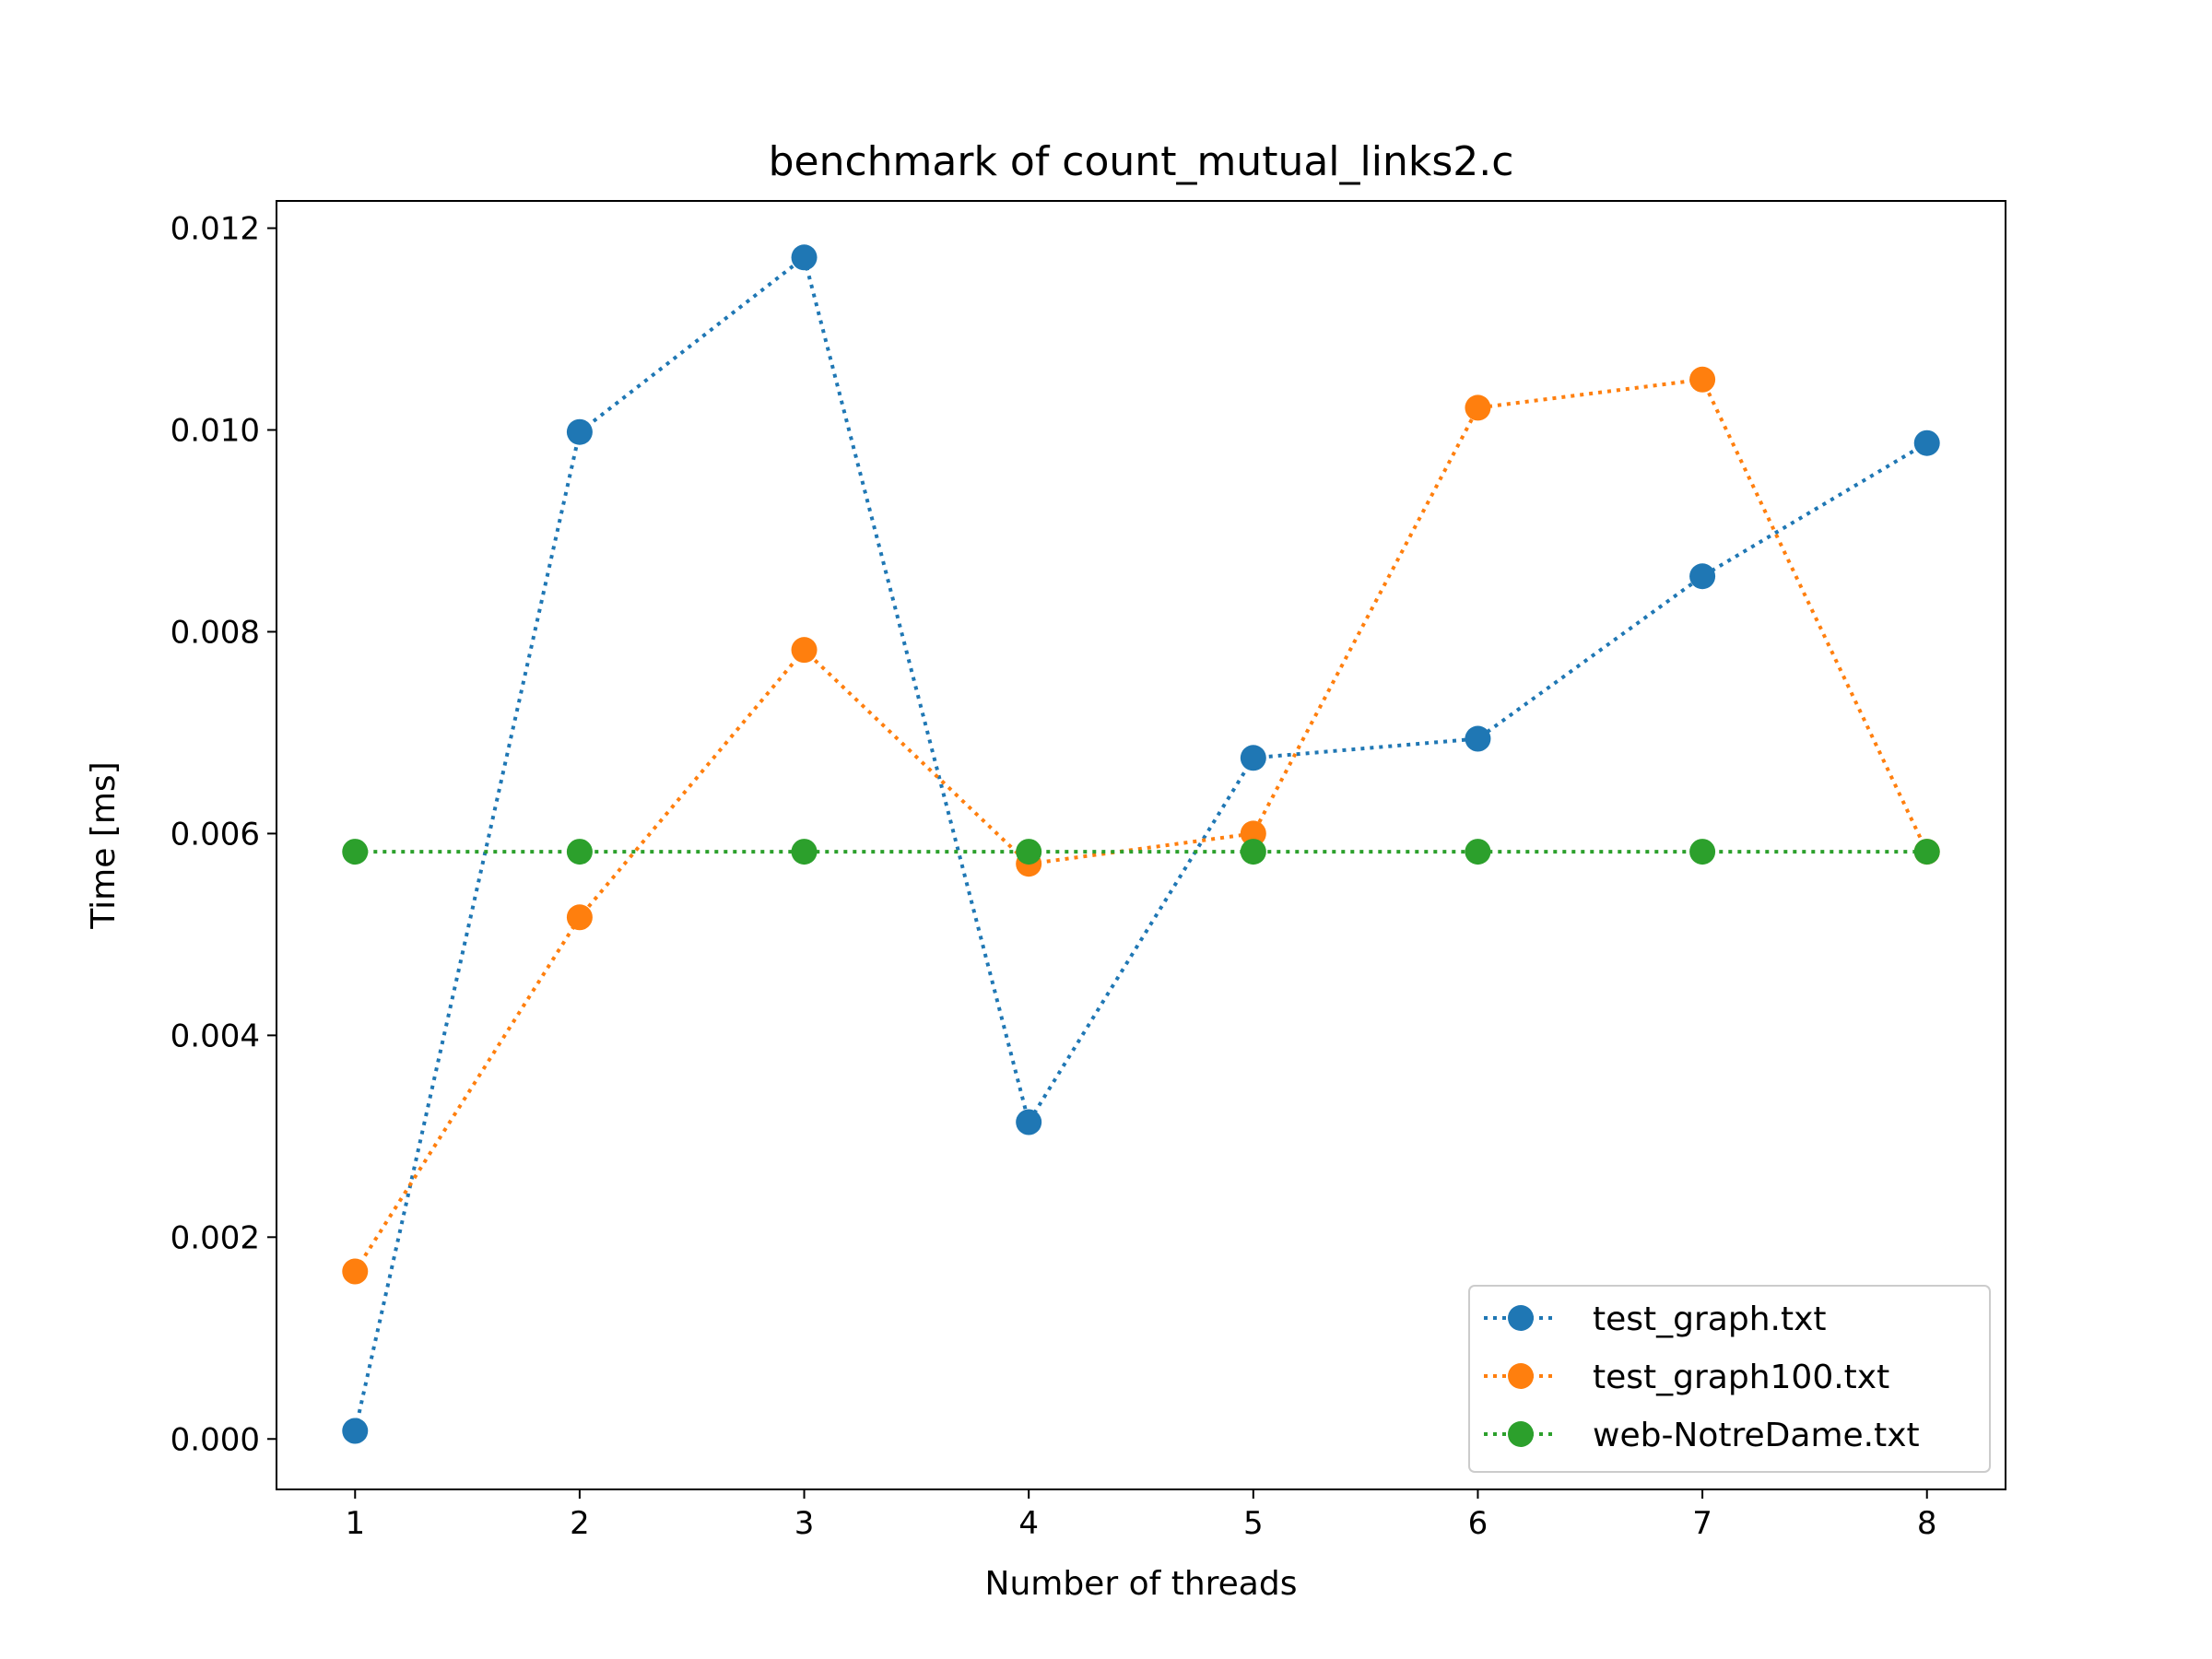 Image resolution: width=2212 pixels, height=1659 pixels. I want to click on x-tick-label-0: 1, so click(355, 1523).